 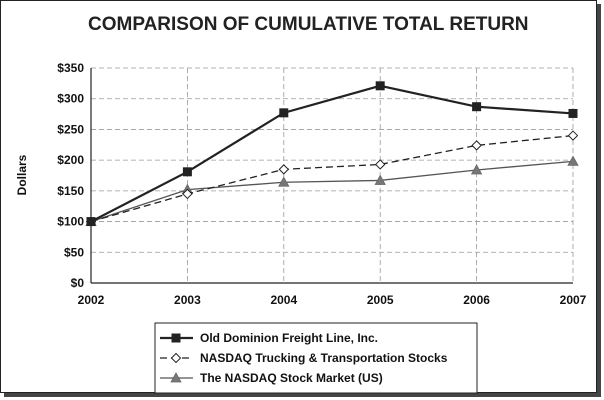 I want to click on chart-title: COMPARISON OF CUMULATIVE TOTAL RETURN, so click(x=308, y=24).